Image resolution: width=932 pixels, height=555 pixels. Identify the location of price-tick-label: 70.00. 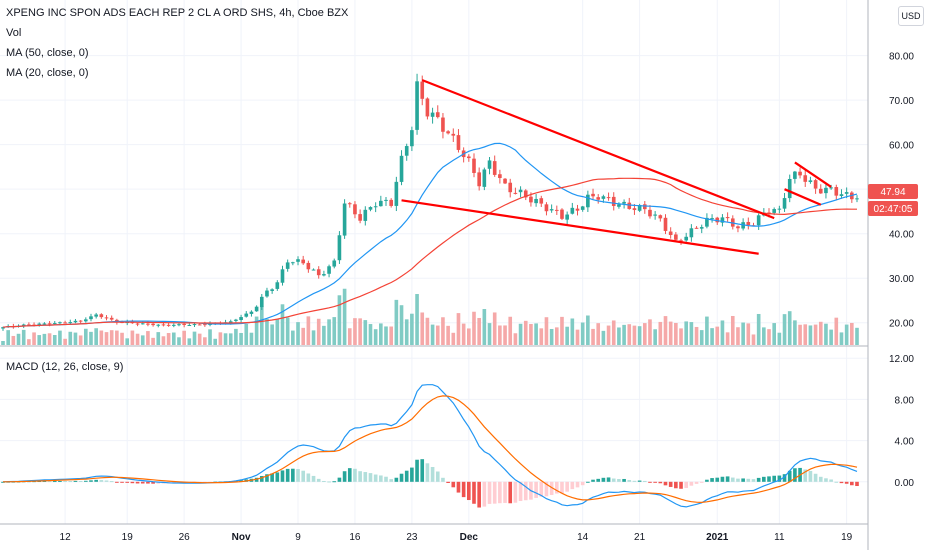
(901, 101).